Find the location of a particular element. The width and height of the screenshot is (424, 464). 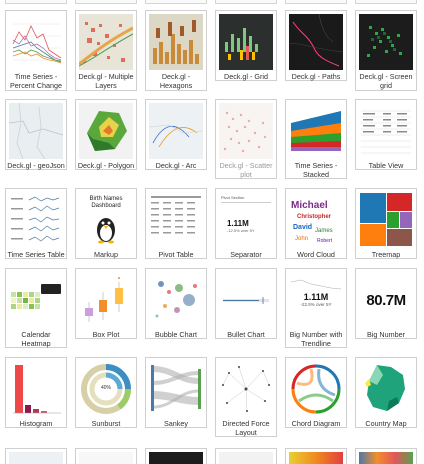

trendline-big-number: 1.11M is located at coordinates (316, 297).